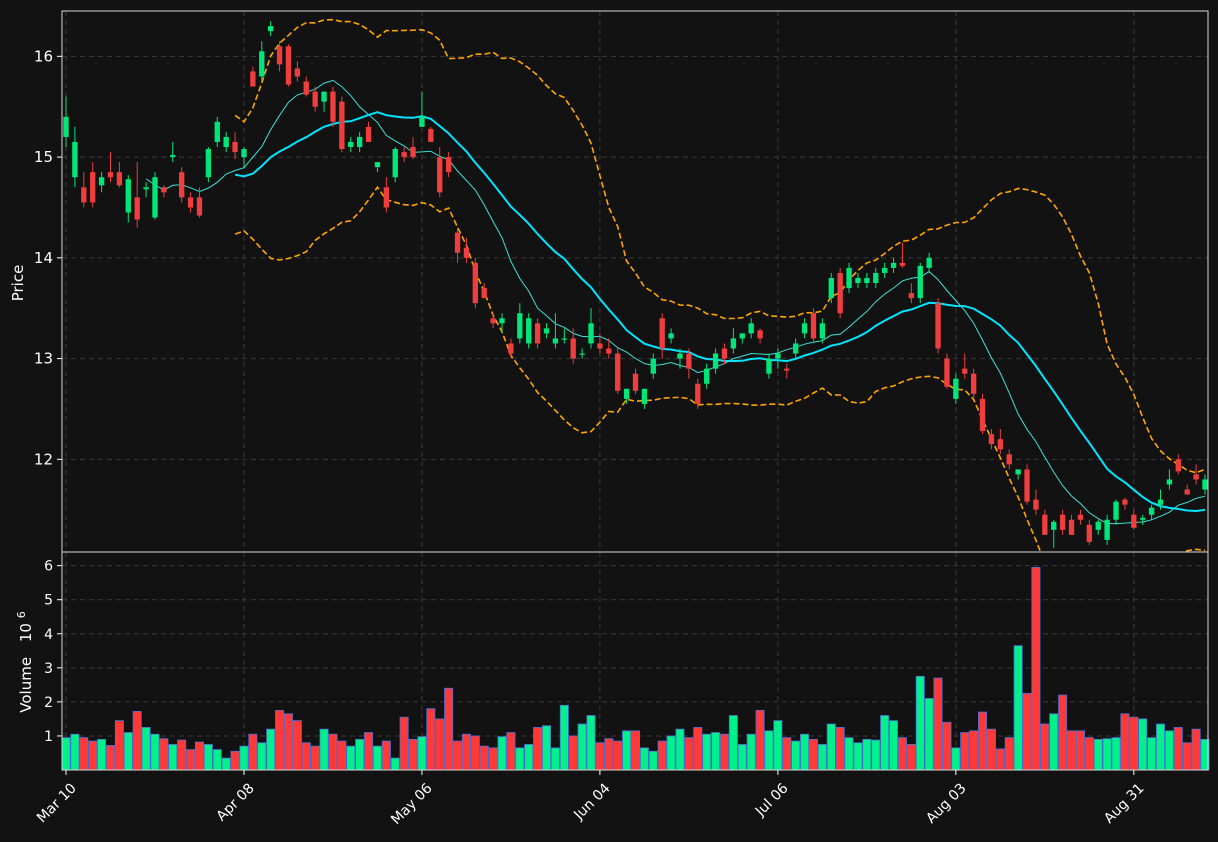 This screenshot has height=842, width=1218. Describe the element at coordinates (26, 632) in the screenshot. I see `volume-scale-base: 10` at that location.